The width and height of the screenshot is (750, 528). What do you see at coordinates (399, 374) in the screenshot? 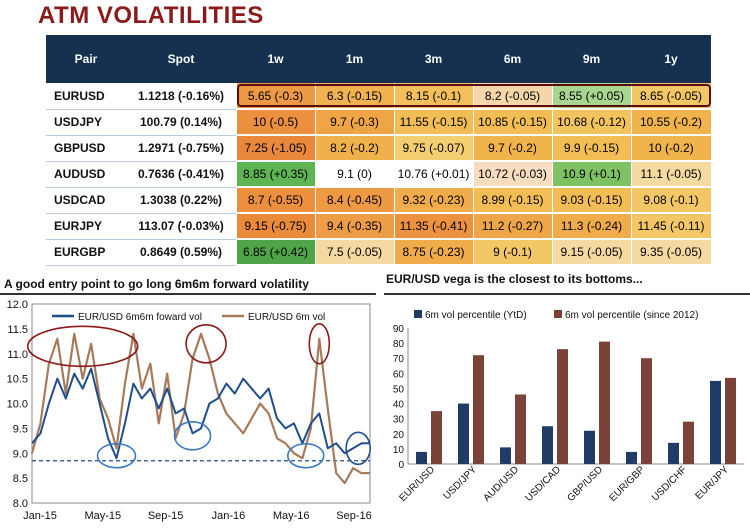
I see `y-tick-label: 60` at bounding box center [399, 374].